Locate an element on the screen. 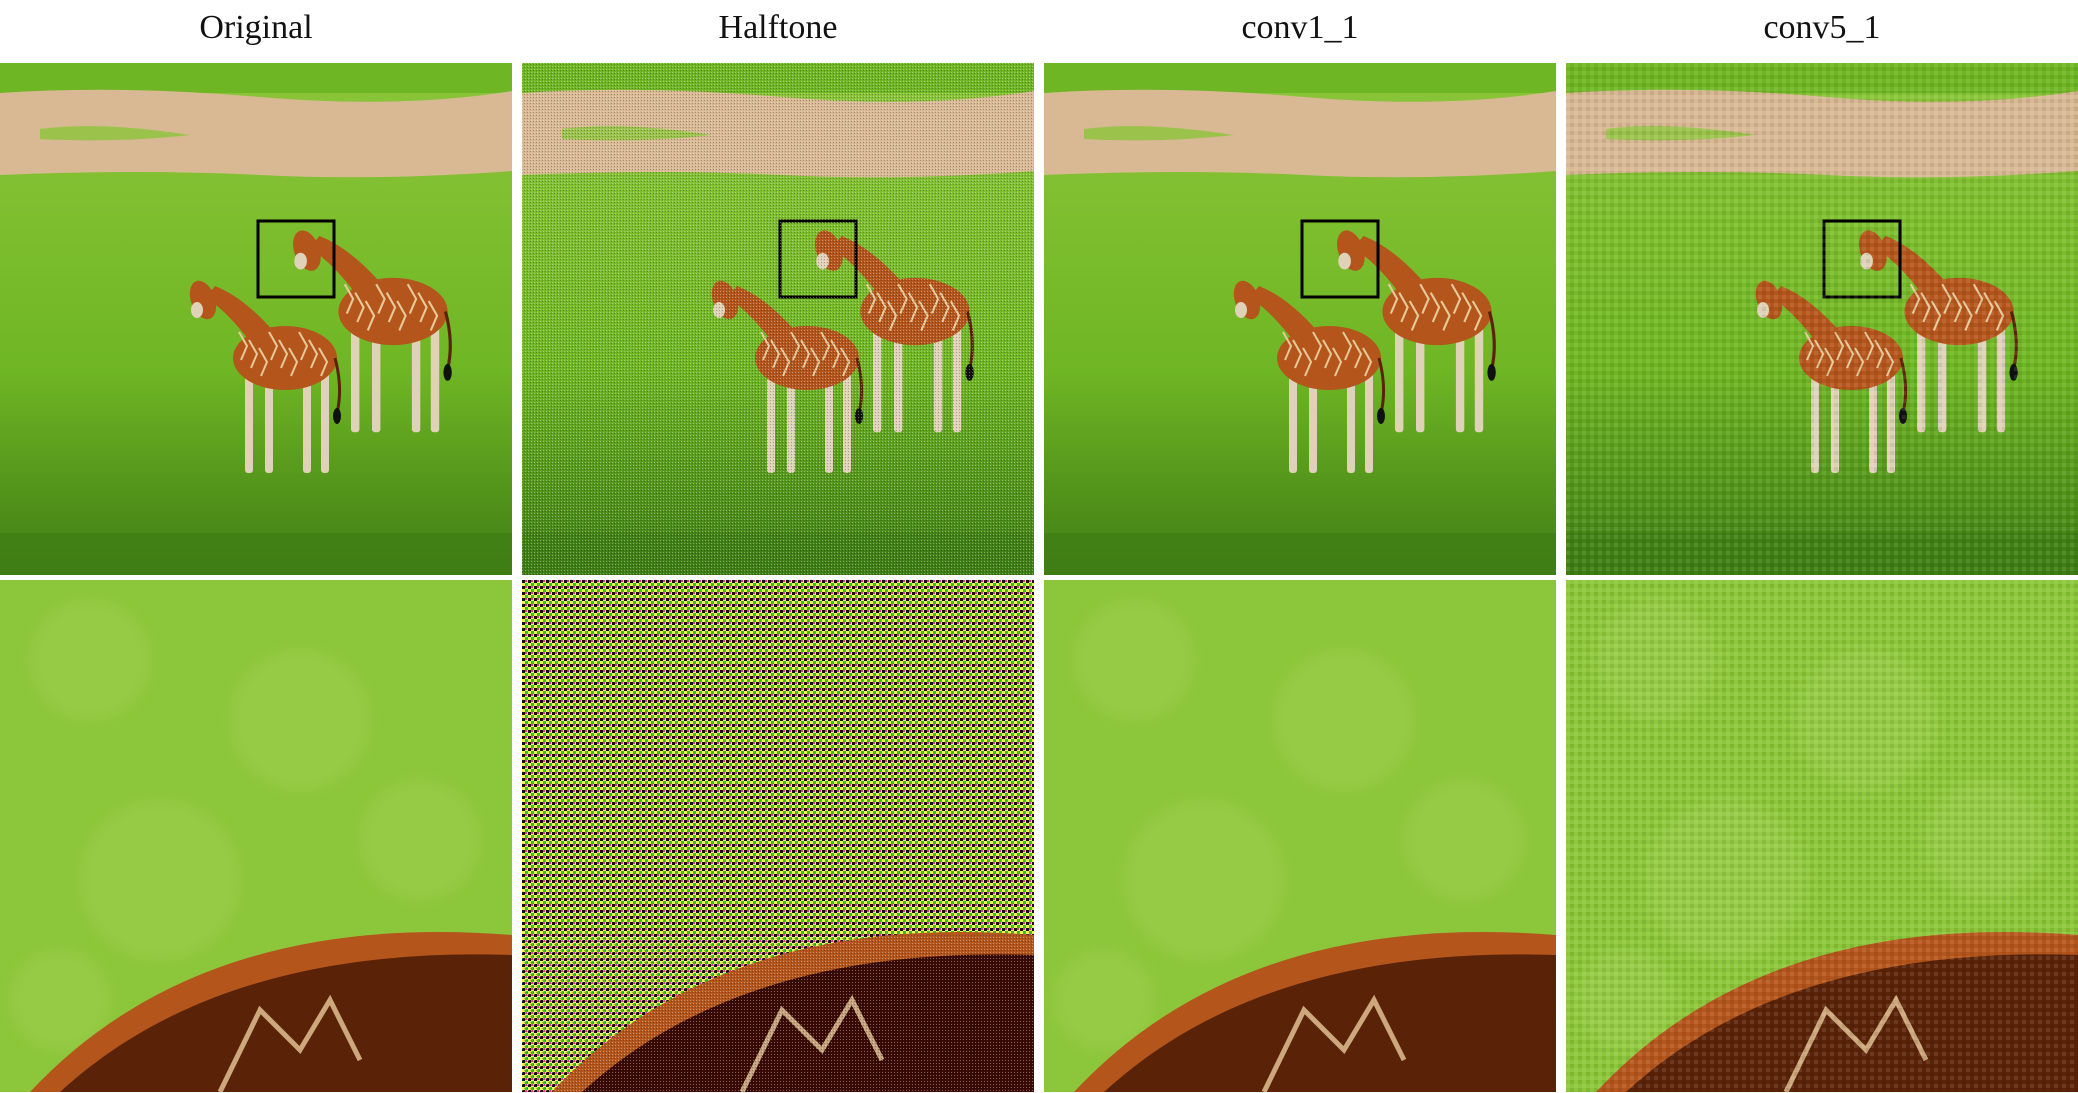 This screenshot has height=1093, width=2078. column-title-halftone: Halftone is located at coordinates (778, 27).